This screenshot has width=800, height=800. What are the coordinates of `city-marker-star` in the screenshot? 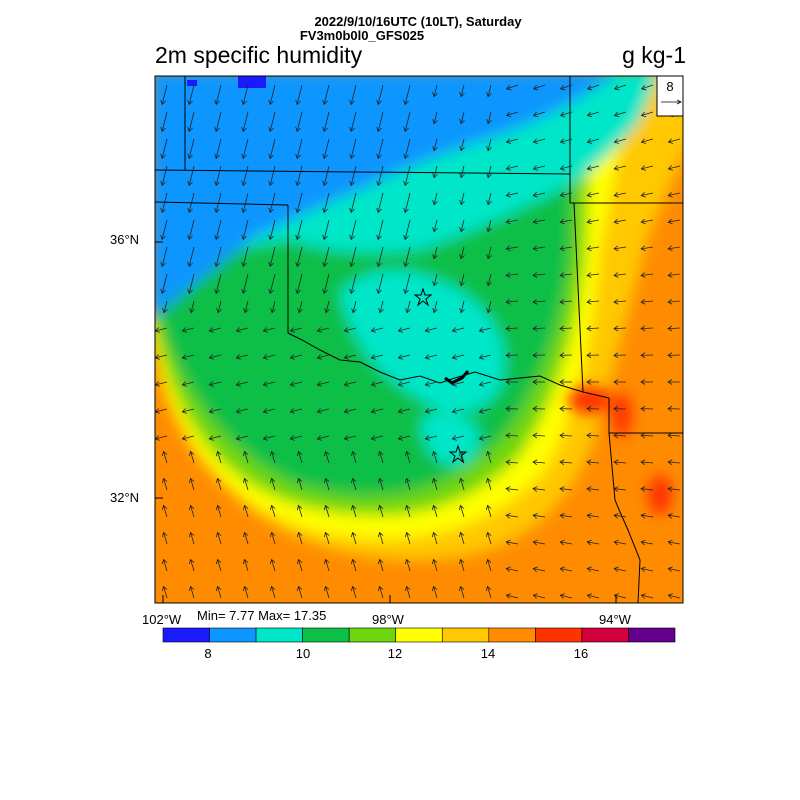 It's located at (423, 297).